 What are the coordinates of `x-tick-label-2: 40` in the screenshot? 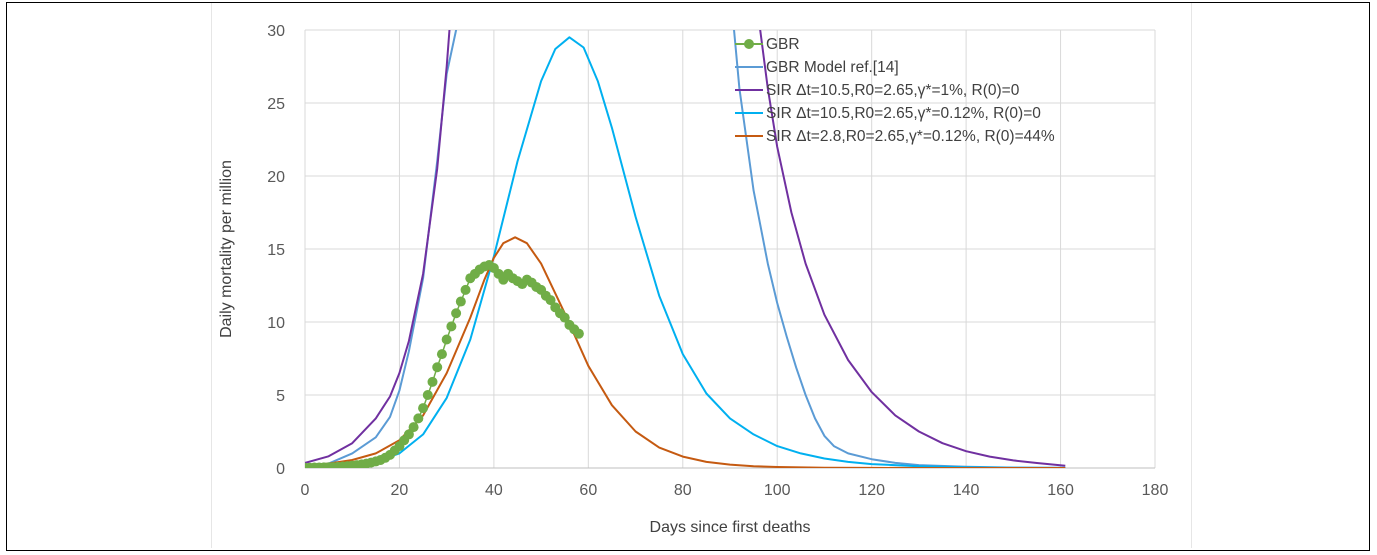 It's located at (494, 490).